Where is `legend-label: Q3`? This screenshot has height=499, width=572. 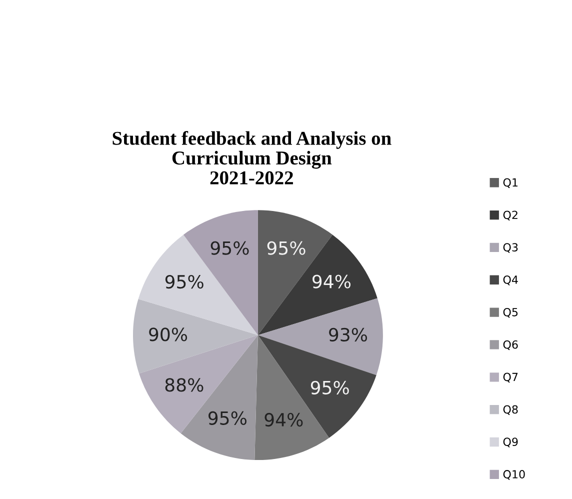
legend-label: Q3 is located at coordinates (510, 248).